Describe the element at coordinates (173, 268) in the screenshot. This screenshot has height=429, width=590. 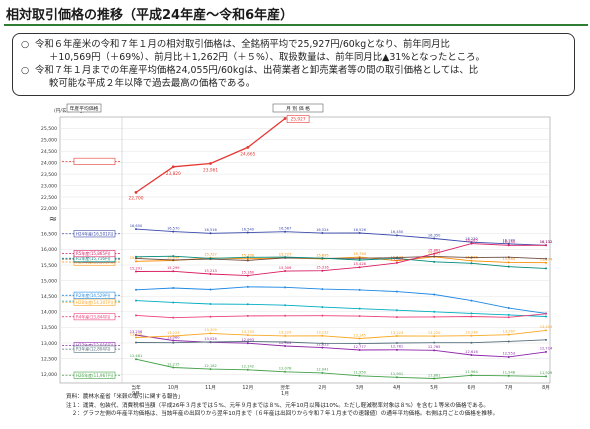
I see `data-label: 15,299` at that location.